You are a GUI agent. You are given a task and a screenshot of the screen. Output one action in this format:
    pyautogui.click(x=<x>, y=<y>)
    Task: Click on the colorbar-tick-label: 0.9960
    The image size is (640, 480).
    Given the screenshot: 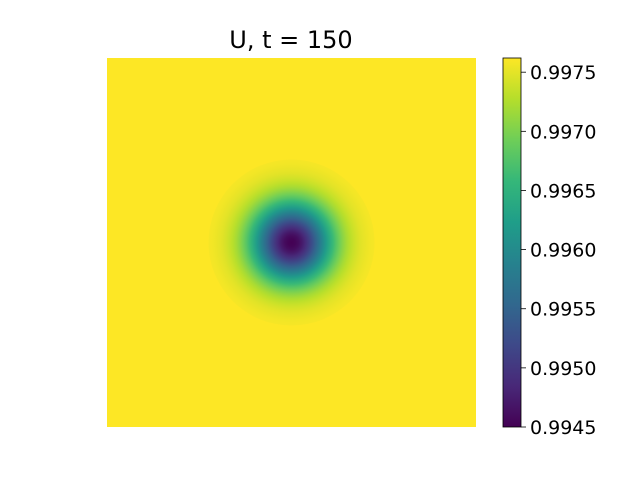 What is the action you would take?
    pyautogui.click(x=563, y=251)
    